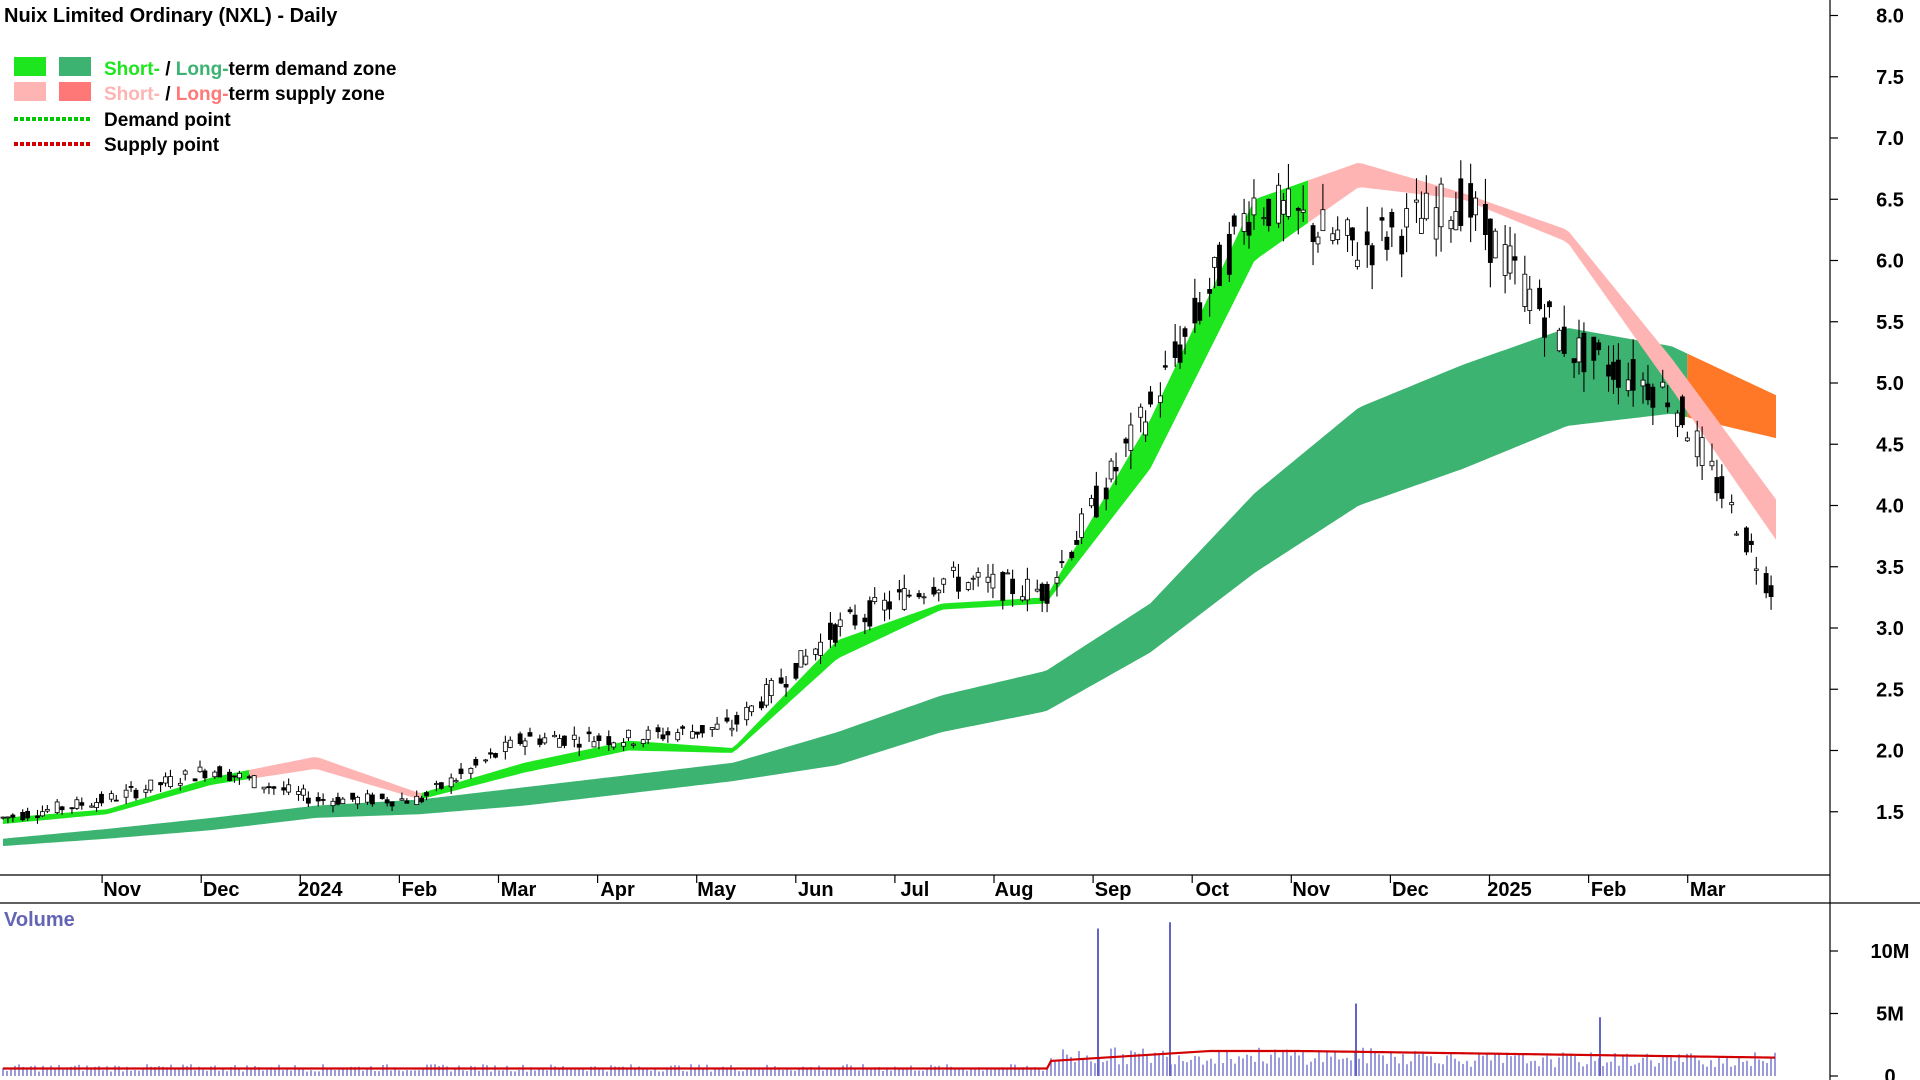  I want to click on x-tick-label: Feb, so click(420, 890).